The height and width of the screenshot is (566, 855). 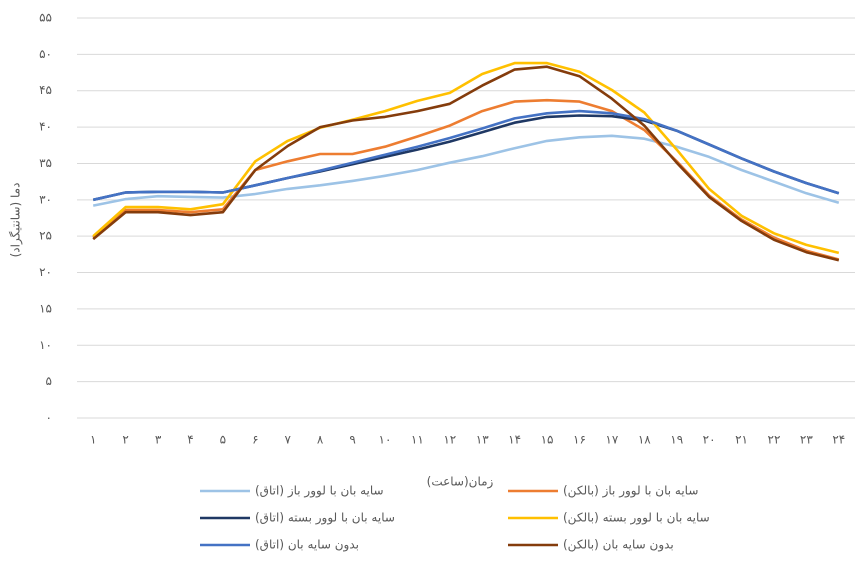 What do you see at coordinates (630, 491) in the screenshot?
I see `legend-label: سایه بان با لوور باز (بالکن)` at bounding box center [630, 491].